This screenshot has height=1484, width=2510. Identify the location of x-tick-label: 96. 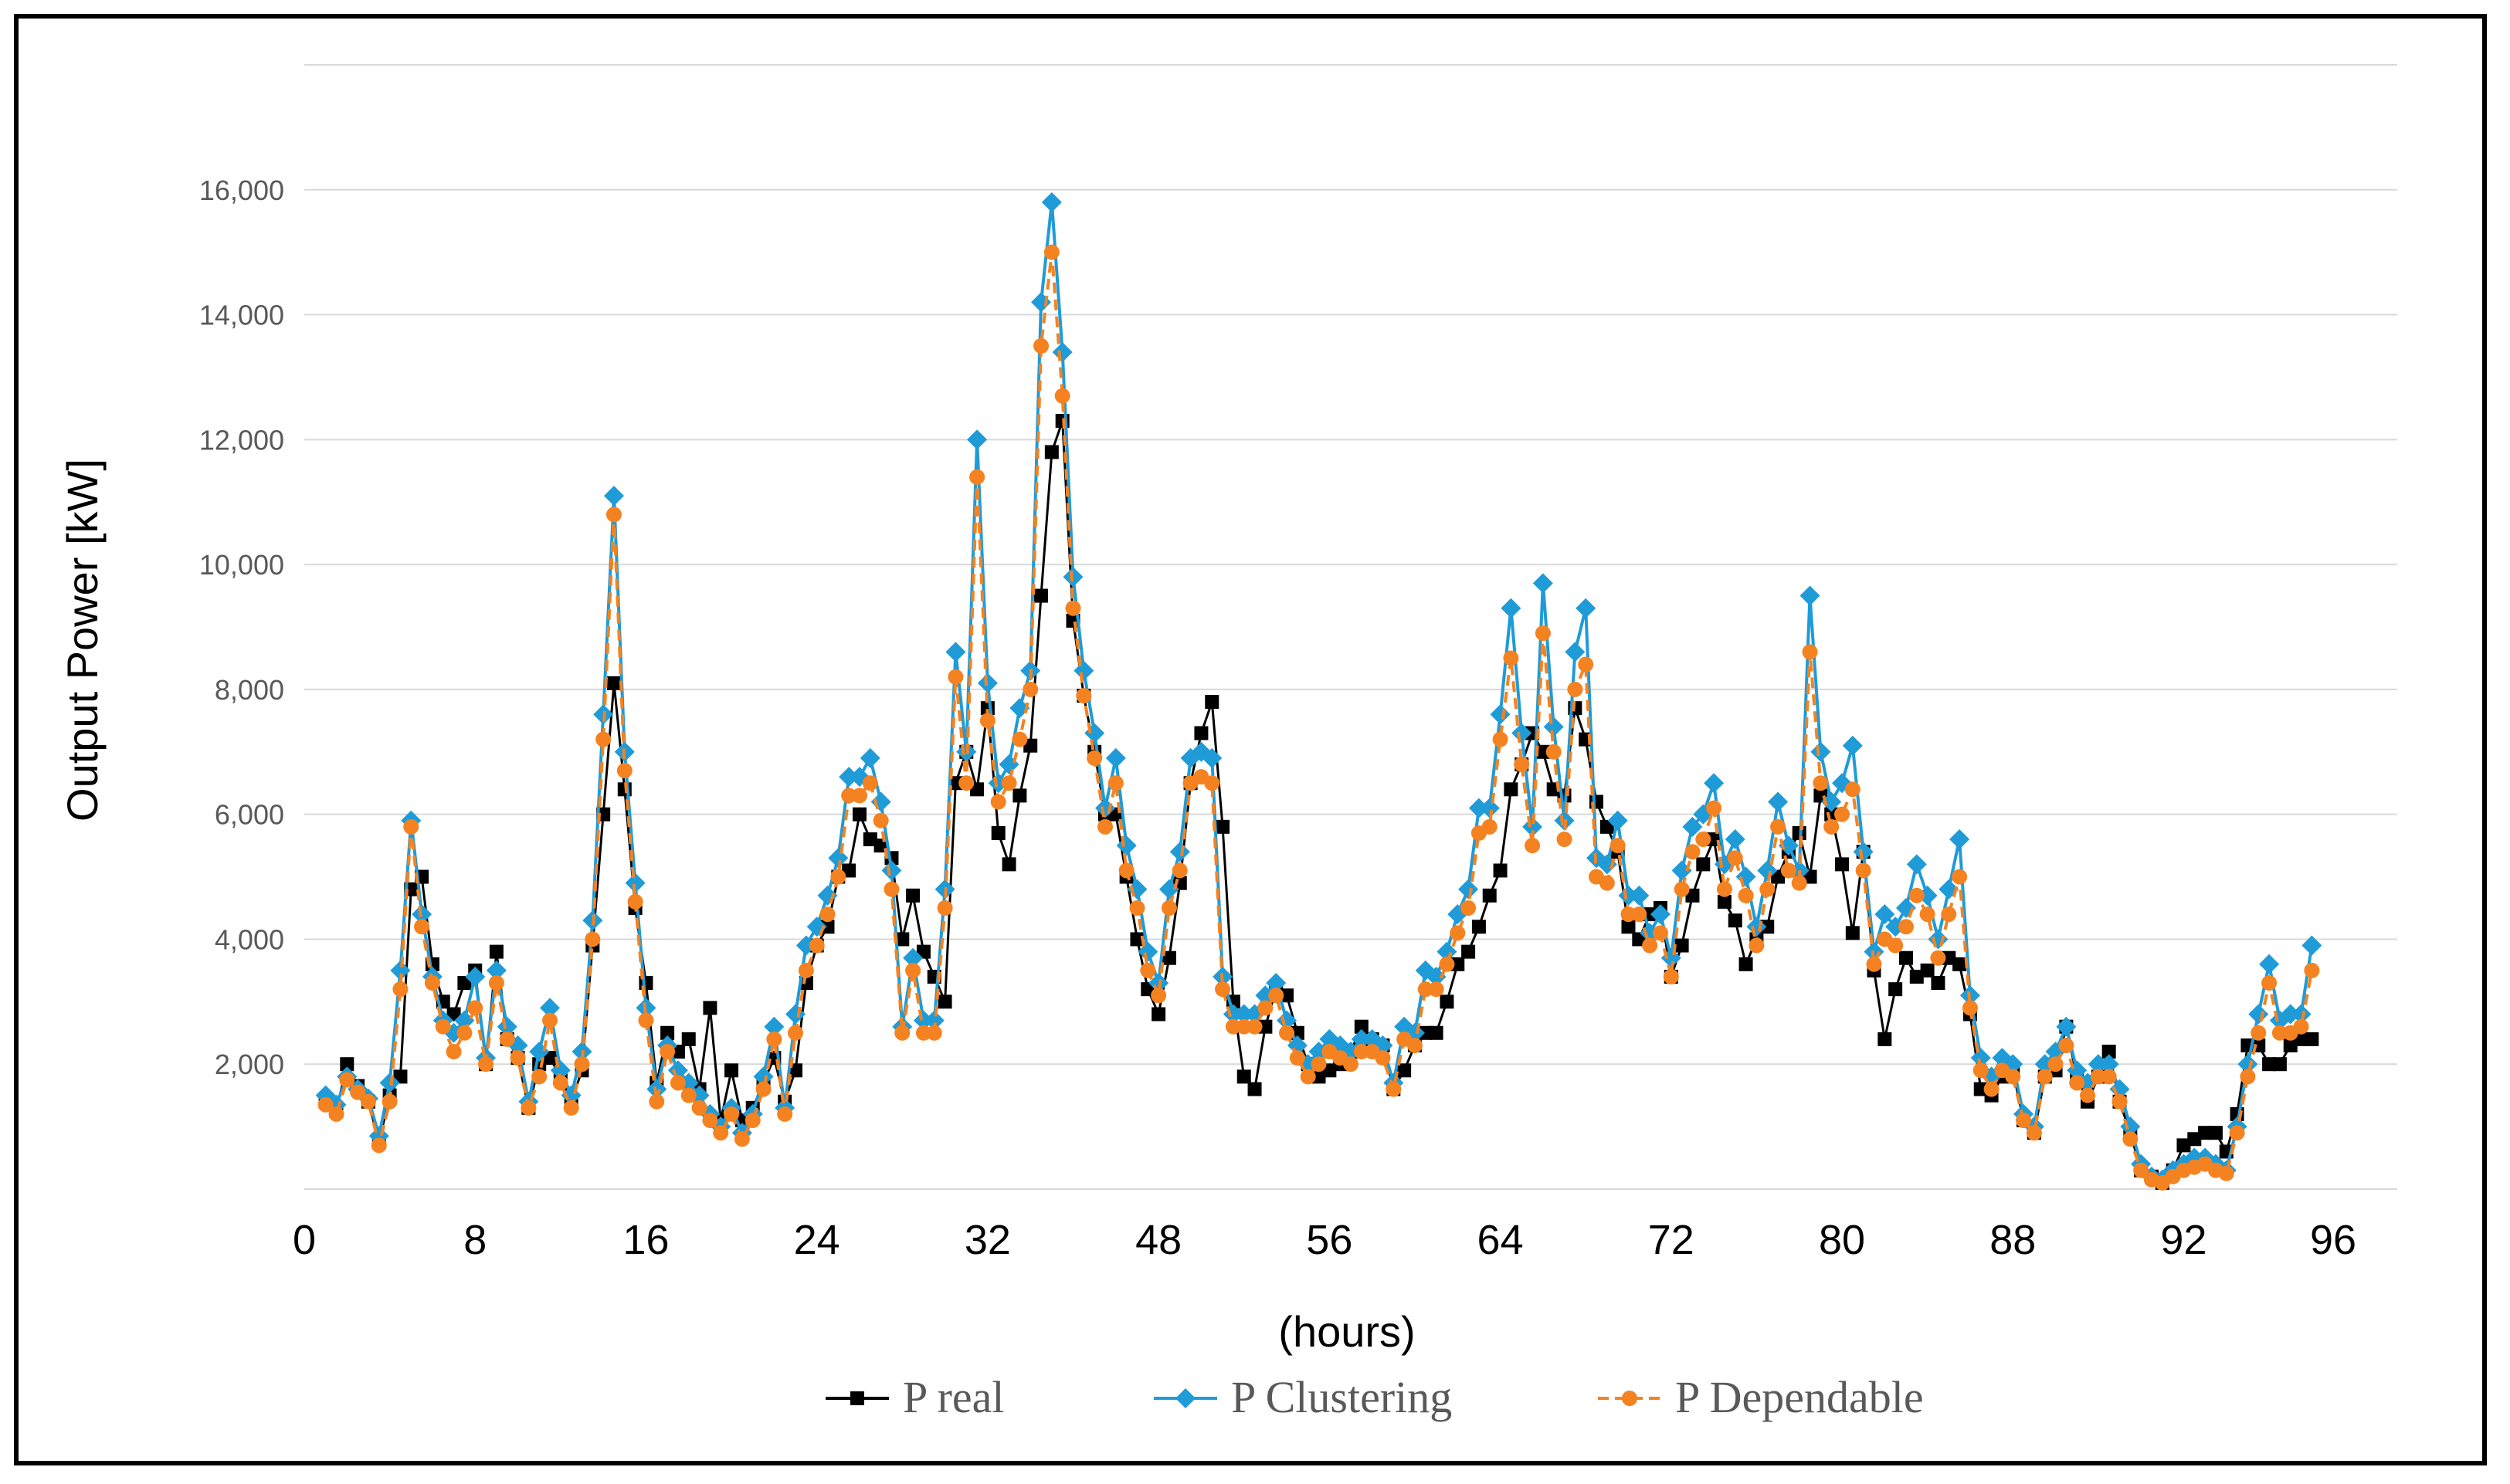
(2333, 1240).